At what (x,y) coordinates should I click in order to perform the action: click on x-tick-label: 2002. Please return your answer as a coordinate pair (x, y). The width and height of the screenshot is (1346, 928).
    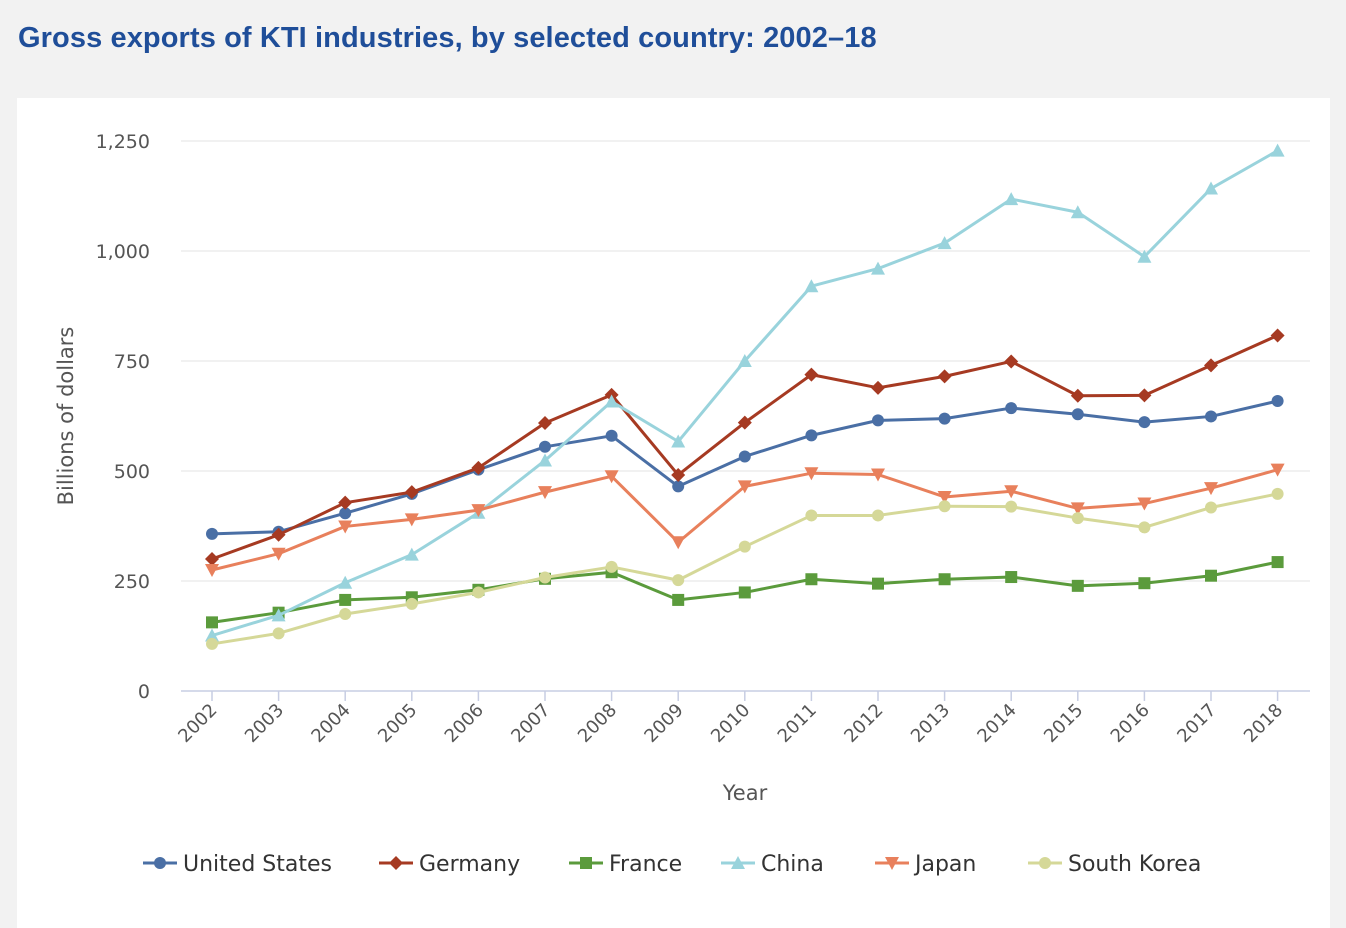
    Looking at the image, I should click on (197, 723).